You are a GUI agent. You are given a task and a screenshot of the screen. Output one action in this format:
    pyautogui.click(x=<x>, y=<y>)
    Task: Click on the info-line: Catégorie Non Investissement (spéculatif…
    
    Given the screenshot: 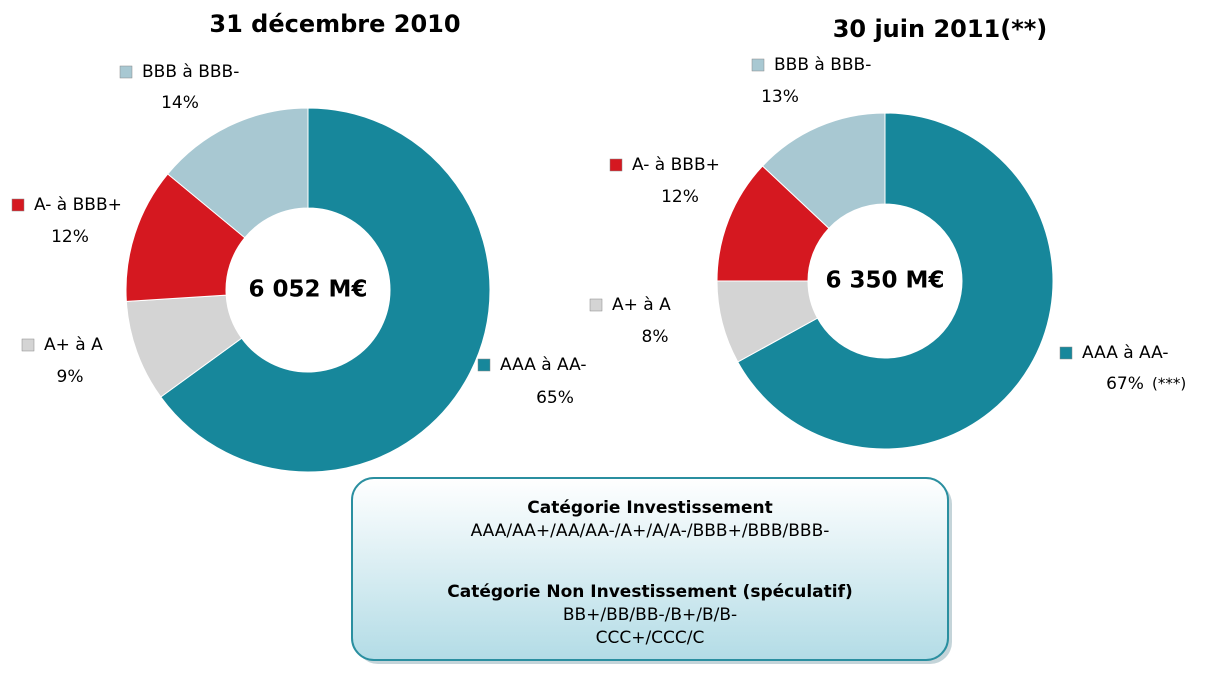 What is the action you would take?
    pyautogui.click(x=650, y=592)
    